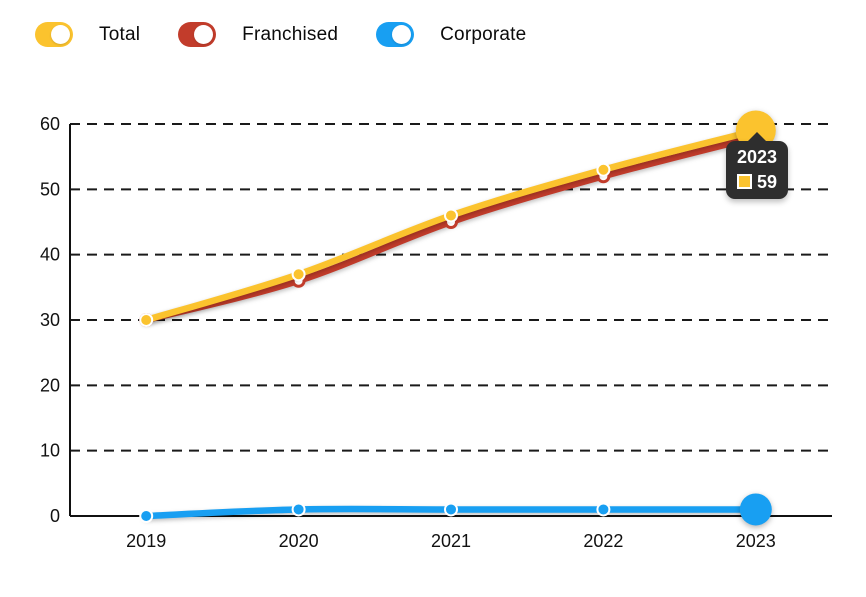 This screenshot has height=597, width=866. Describe the element at coordinates (298, 509) in the screenshot. I see `corporate-point-2020` at that location.